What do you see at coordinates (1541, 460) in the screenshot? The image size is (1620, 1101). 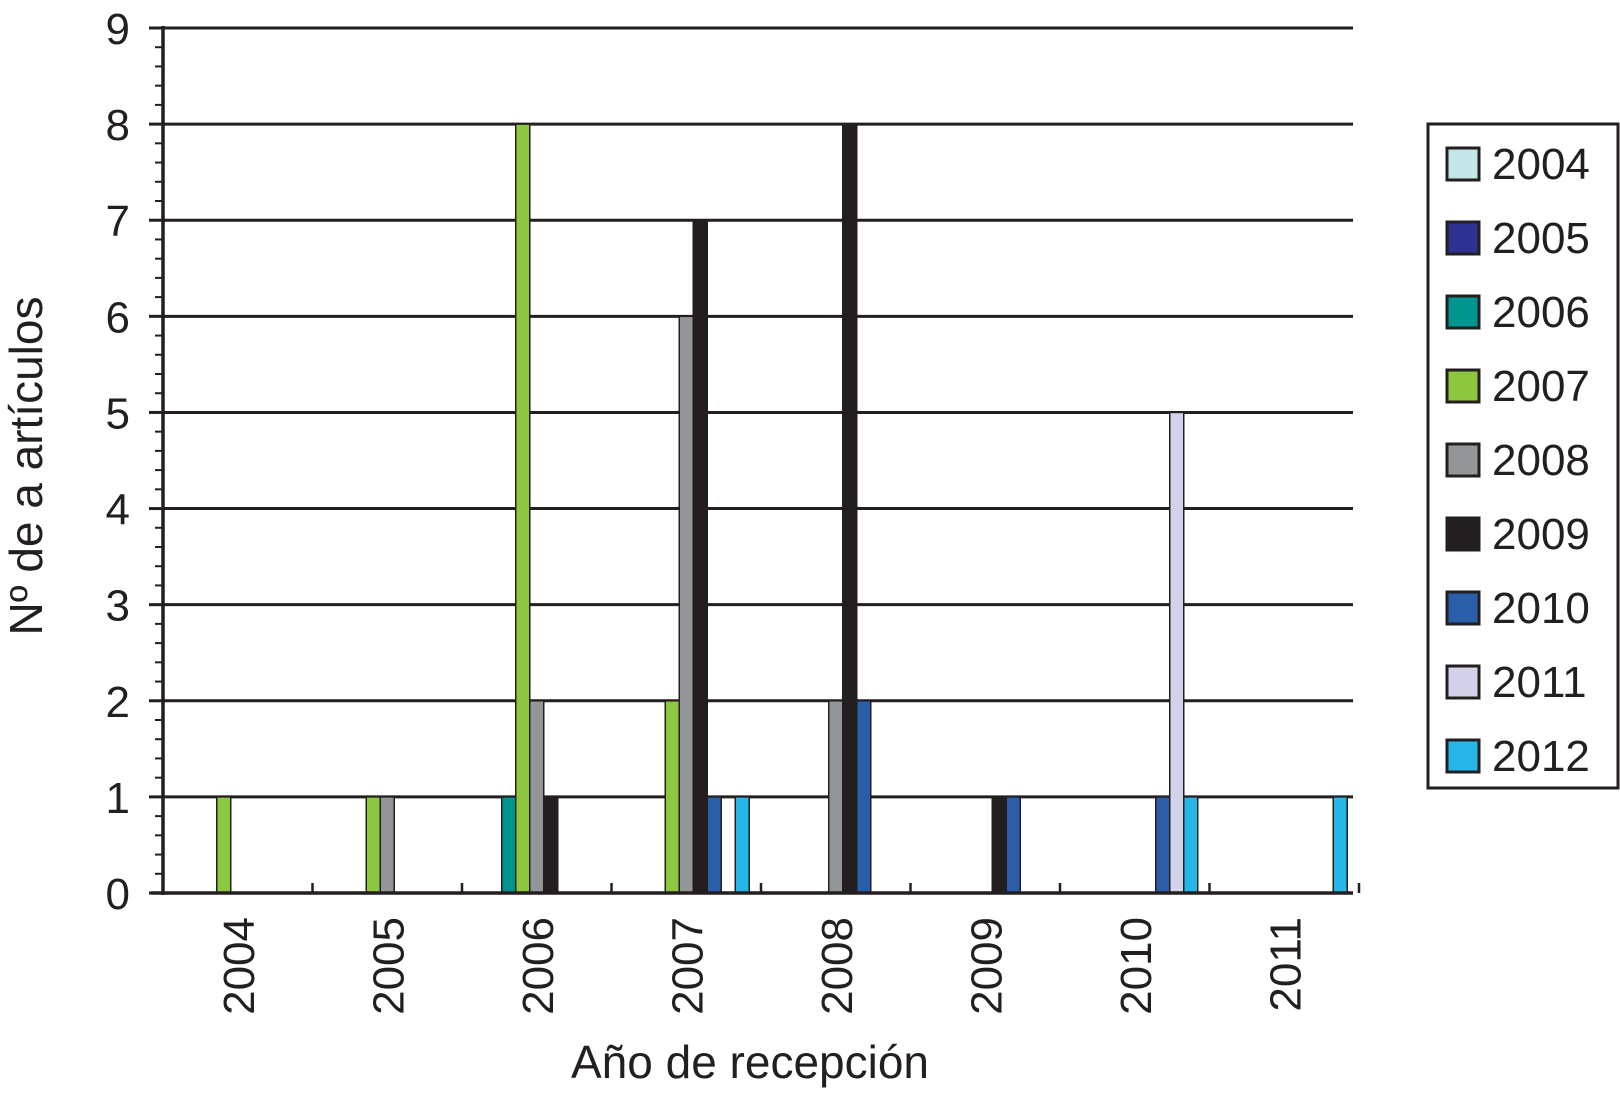 I see `legend-label: 2008` at bounding box center [1541, 460].